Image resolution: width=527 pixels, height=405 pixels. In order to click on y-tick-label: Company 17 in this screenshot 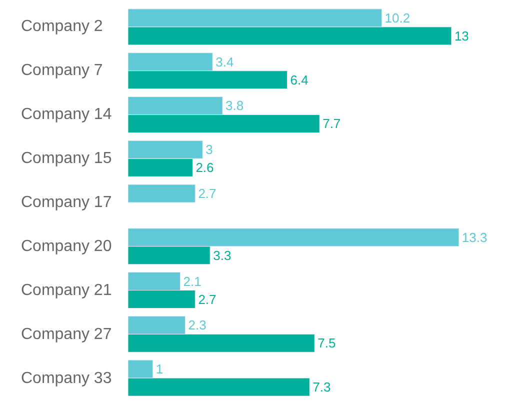, I will do `click(66, 202)`.